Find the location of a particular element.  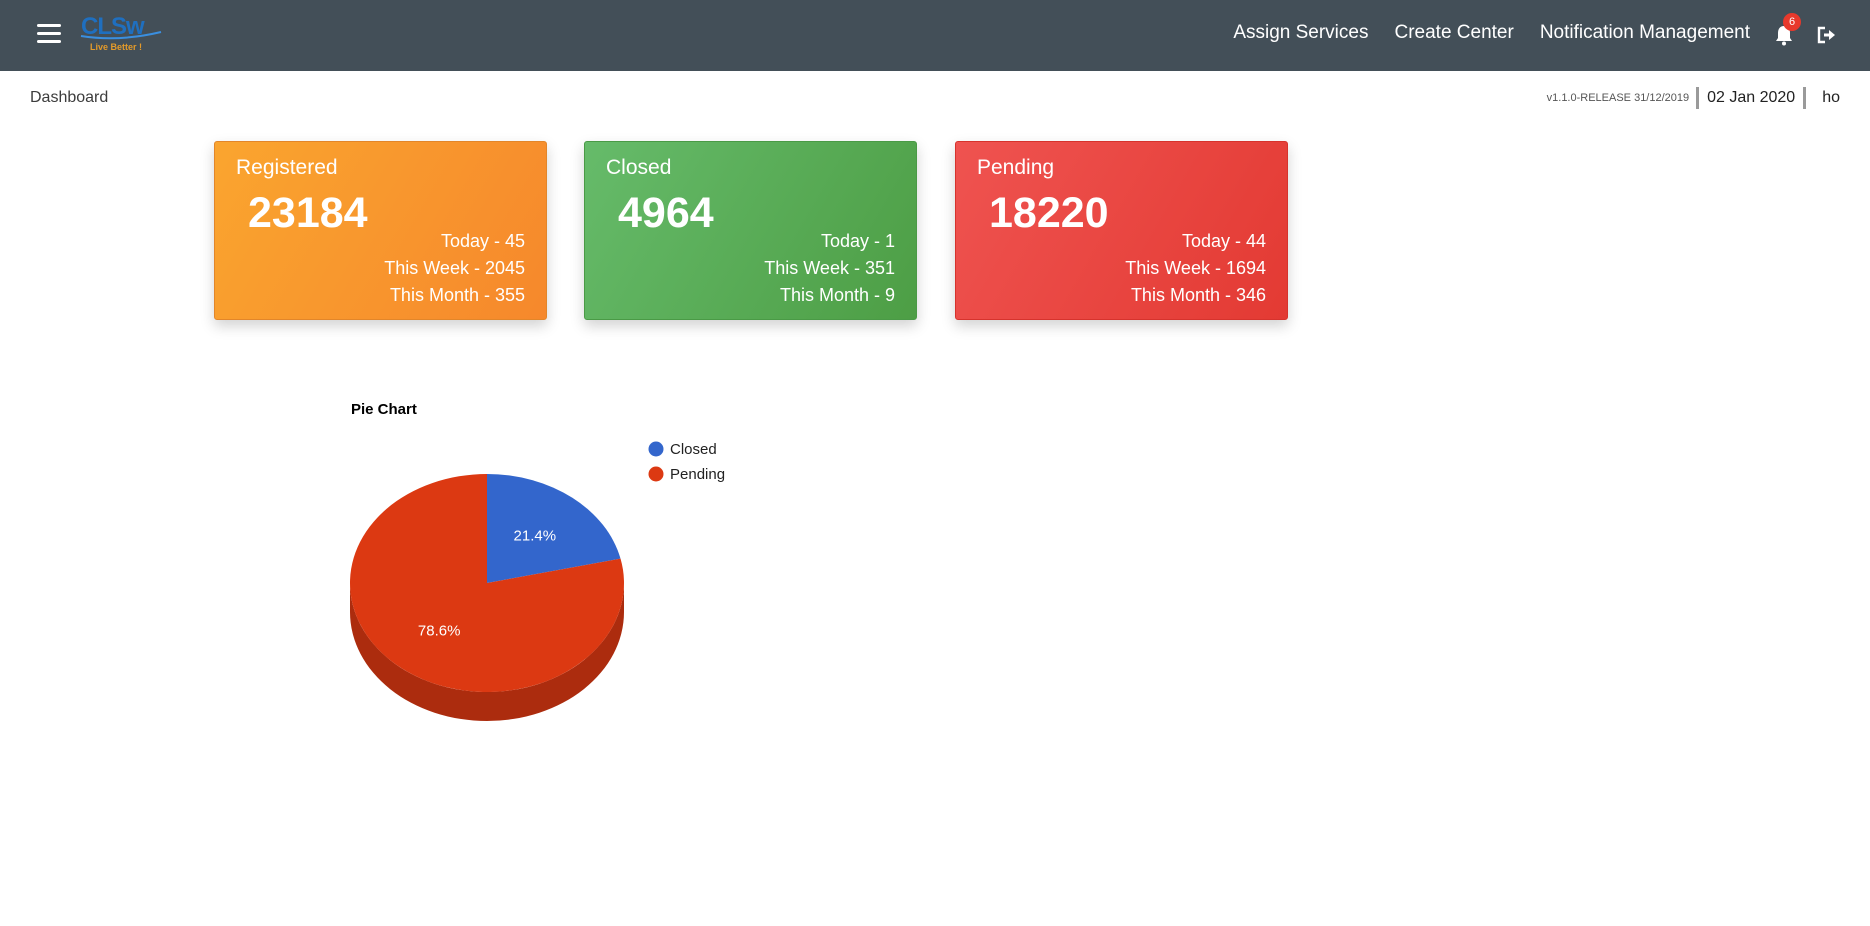

card-month: This Month - 355 is located at coordinates (457, 295).